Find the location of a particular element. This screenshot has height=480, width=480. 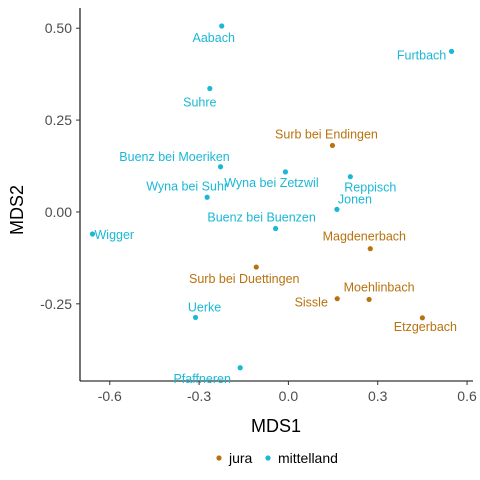

x-tick-label: -0.6 is located at coordinates (110, 396).